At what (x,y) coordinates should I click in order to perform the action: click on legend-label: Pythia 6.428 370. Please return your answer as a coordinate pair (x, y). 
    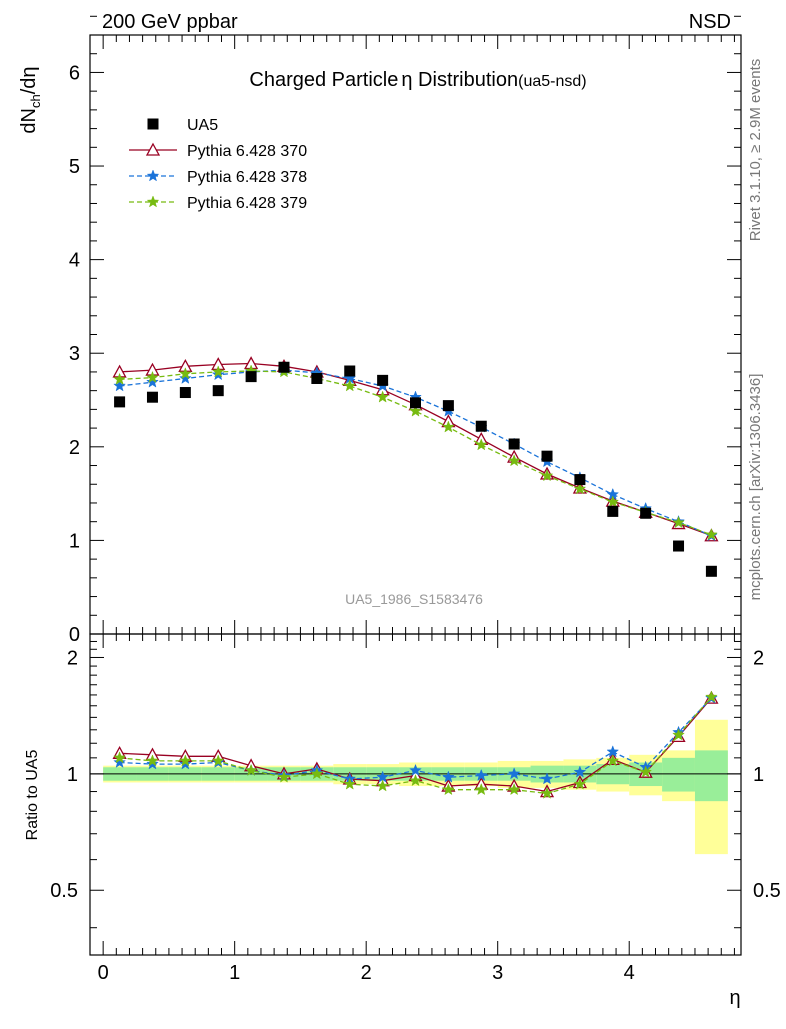
    Looking at the image, I should click on (247, 151).